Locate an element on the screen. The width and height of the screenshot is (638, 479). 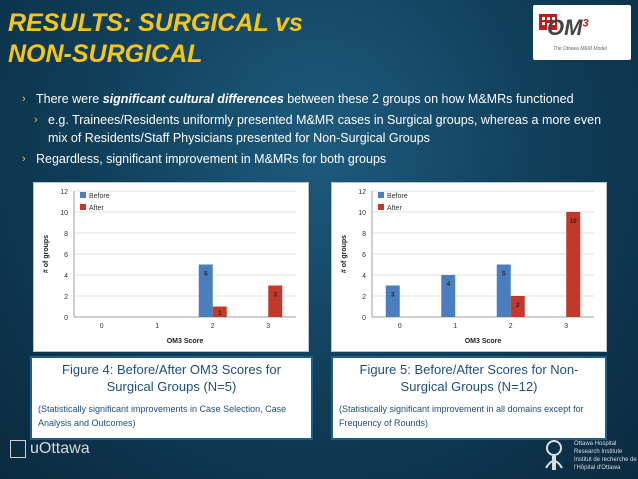
data-label: 10 is located at coordinates (573, 222).